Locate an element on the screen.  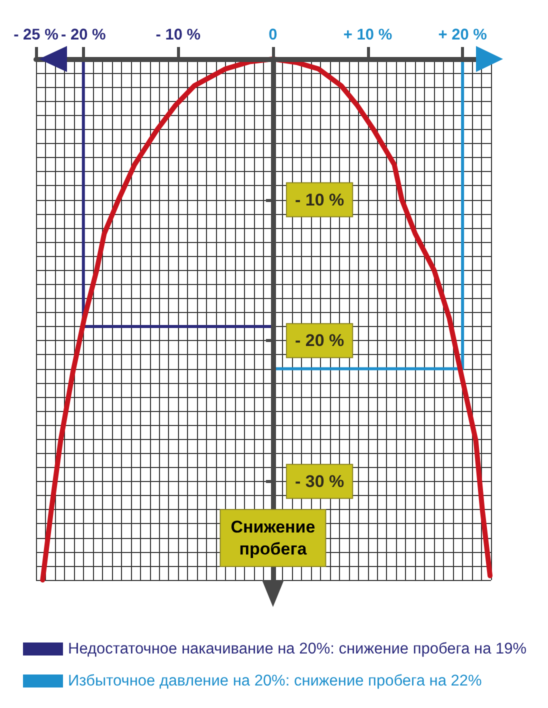
x-tick-label: - 25 % is located at coordinates (36, 35).